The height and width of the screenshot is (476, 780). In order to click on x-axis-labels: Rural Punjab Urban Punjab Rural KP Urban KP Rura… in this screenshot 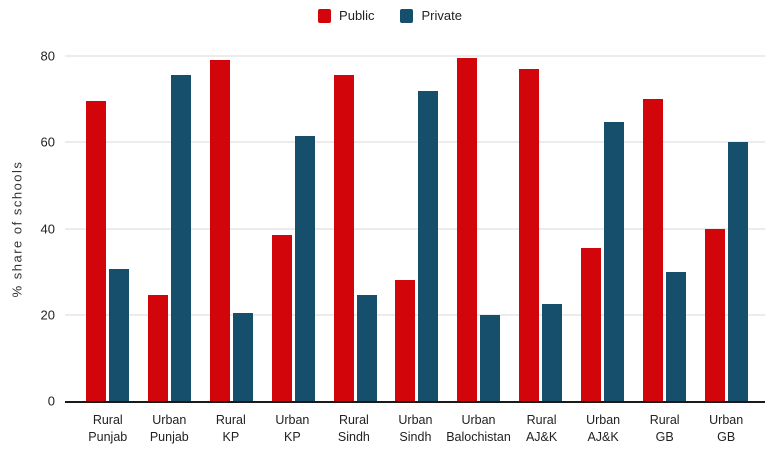, I will do `click(415, 429)`.